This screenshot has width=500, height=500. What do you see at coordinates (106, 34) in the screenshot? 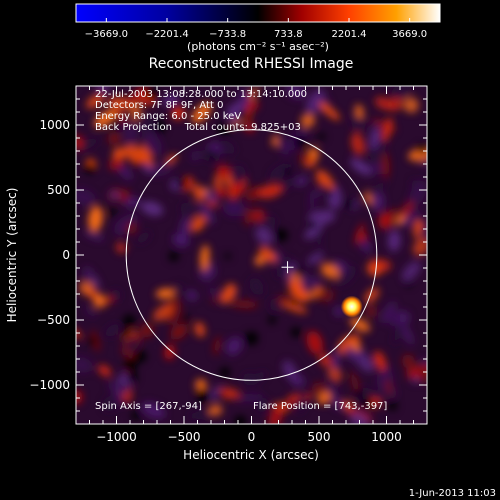
I see `colorbar-tick-label: −3669.0` at bounding box center [106, 34].